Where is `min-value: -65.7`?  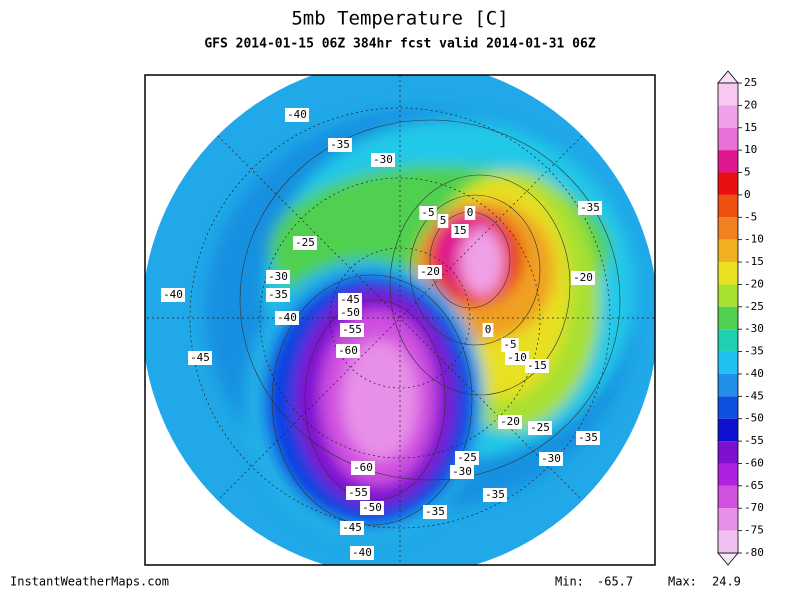
min-value: -65.7 is located at coordinates (615, 582).